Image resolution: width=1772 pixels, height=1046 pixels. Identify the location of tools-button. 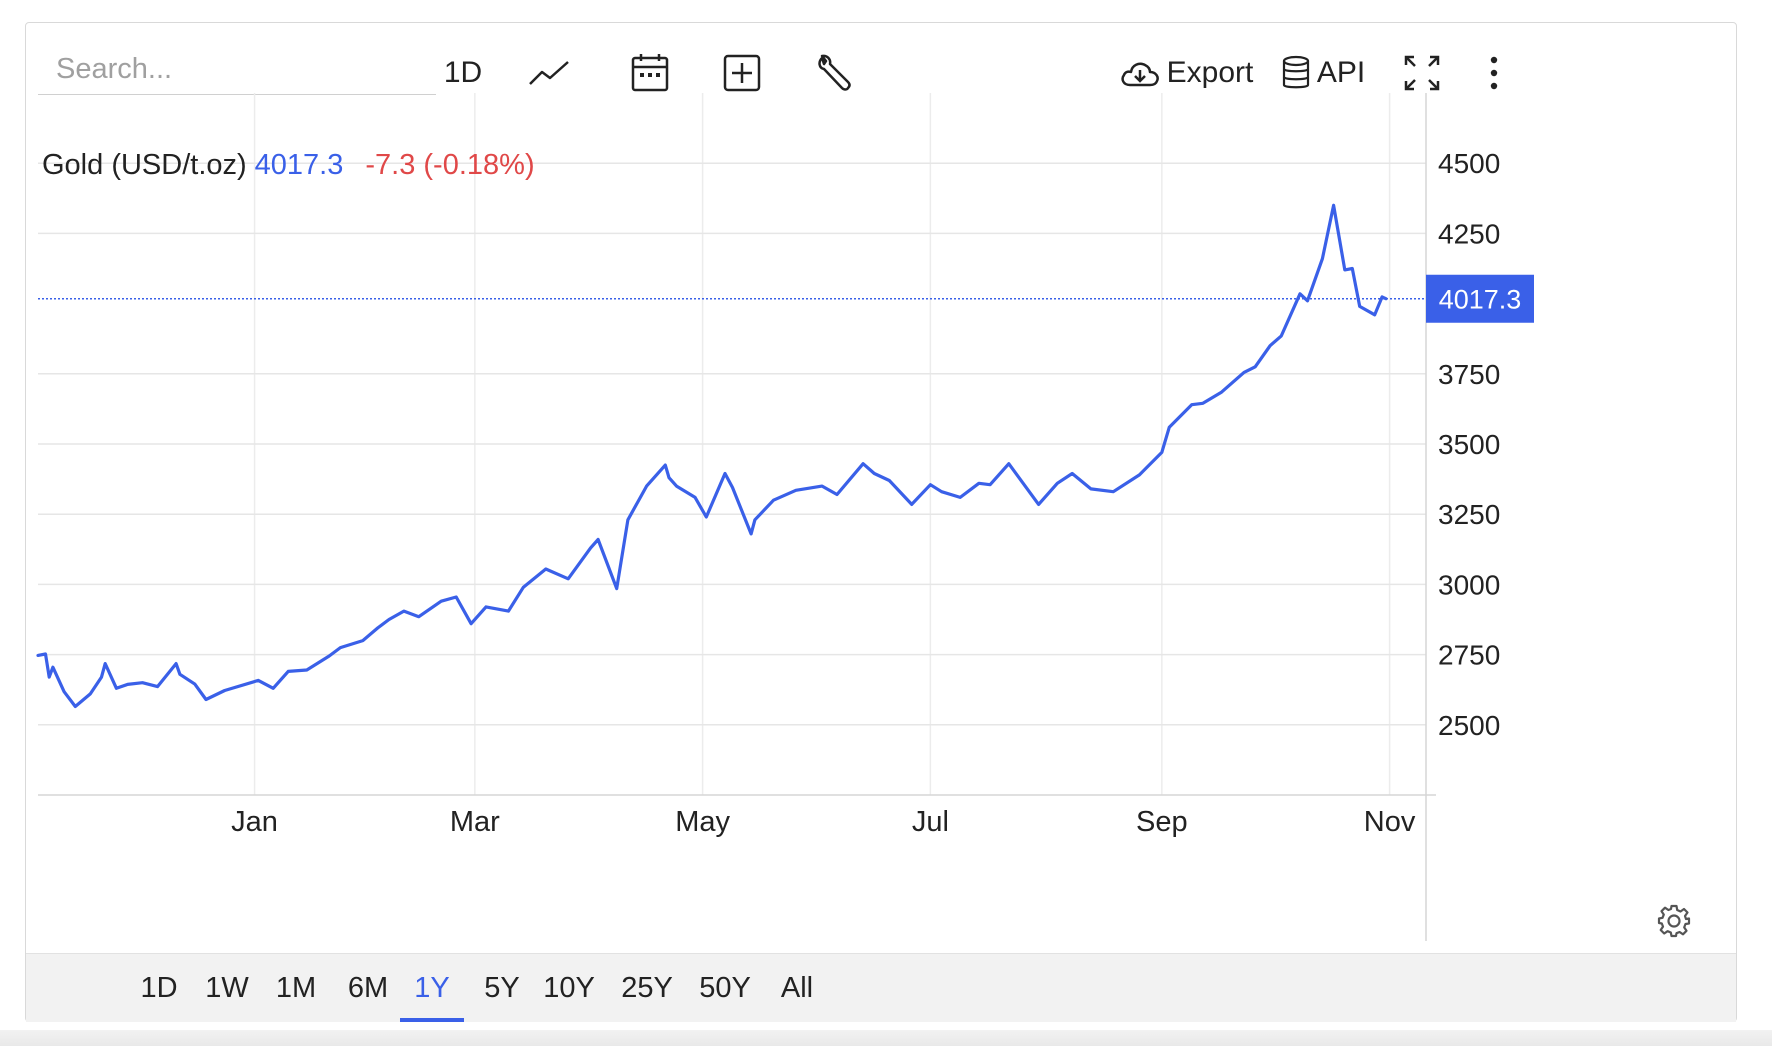
(834, 73).